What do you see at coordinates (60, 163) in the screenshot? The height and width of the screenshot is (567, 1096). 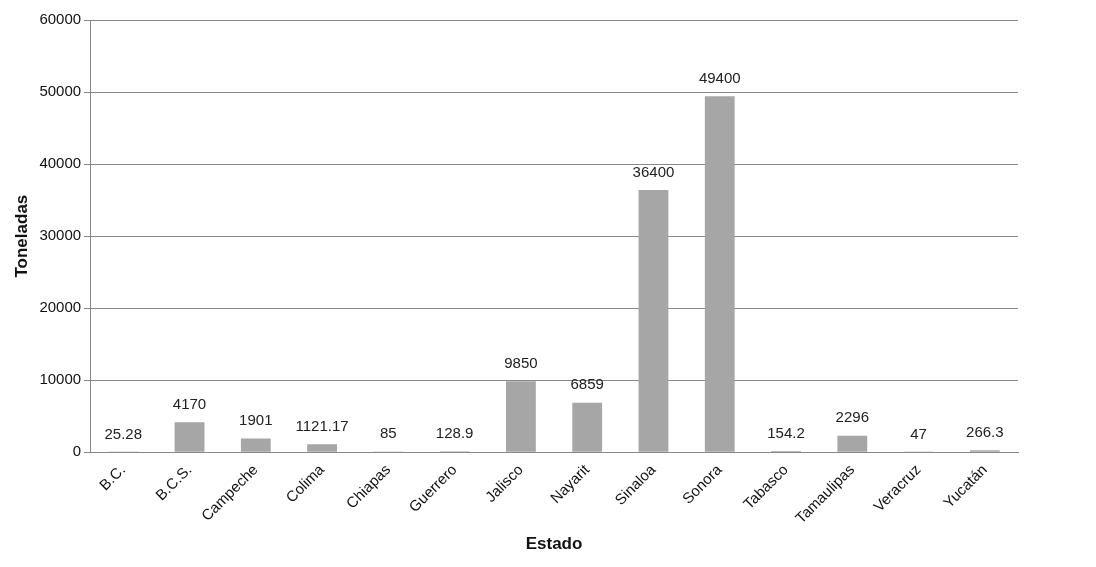 I see `y-tick-label: 40000` at bounding box center [60, 163].